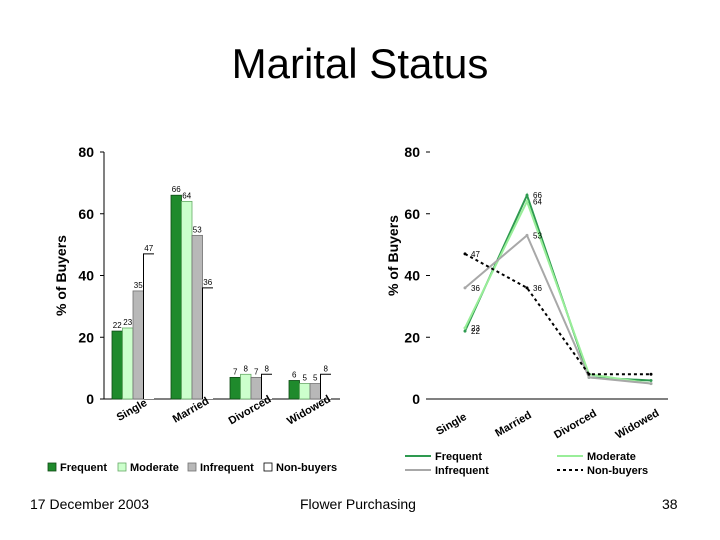 The width and height of the screenshot is (720, 540). I want to click on line-y-tick-label: 40, so click(412, 276).